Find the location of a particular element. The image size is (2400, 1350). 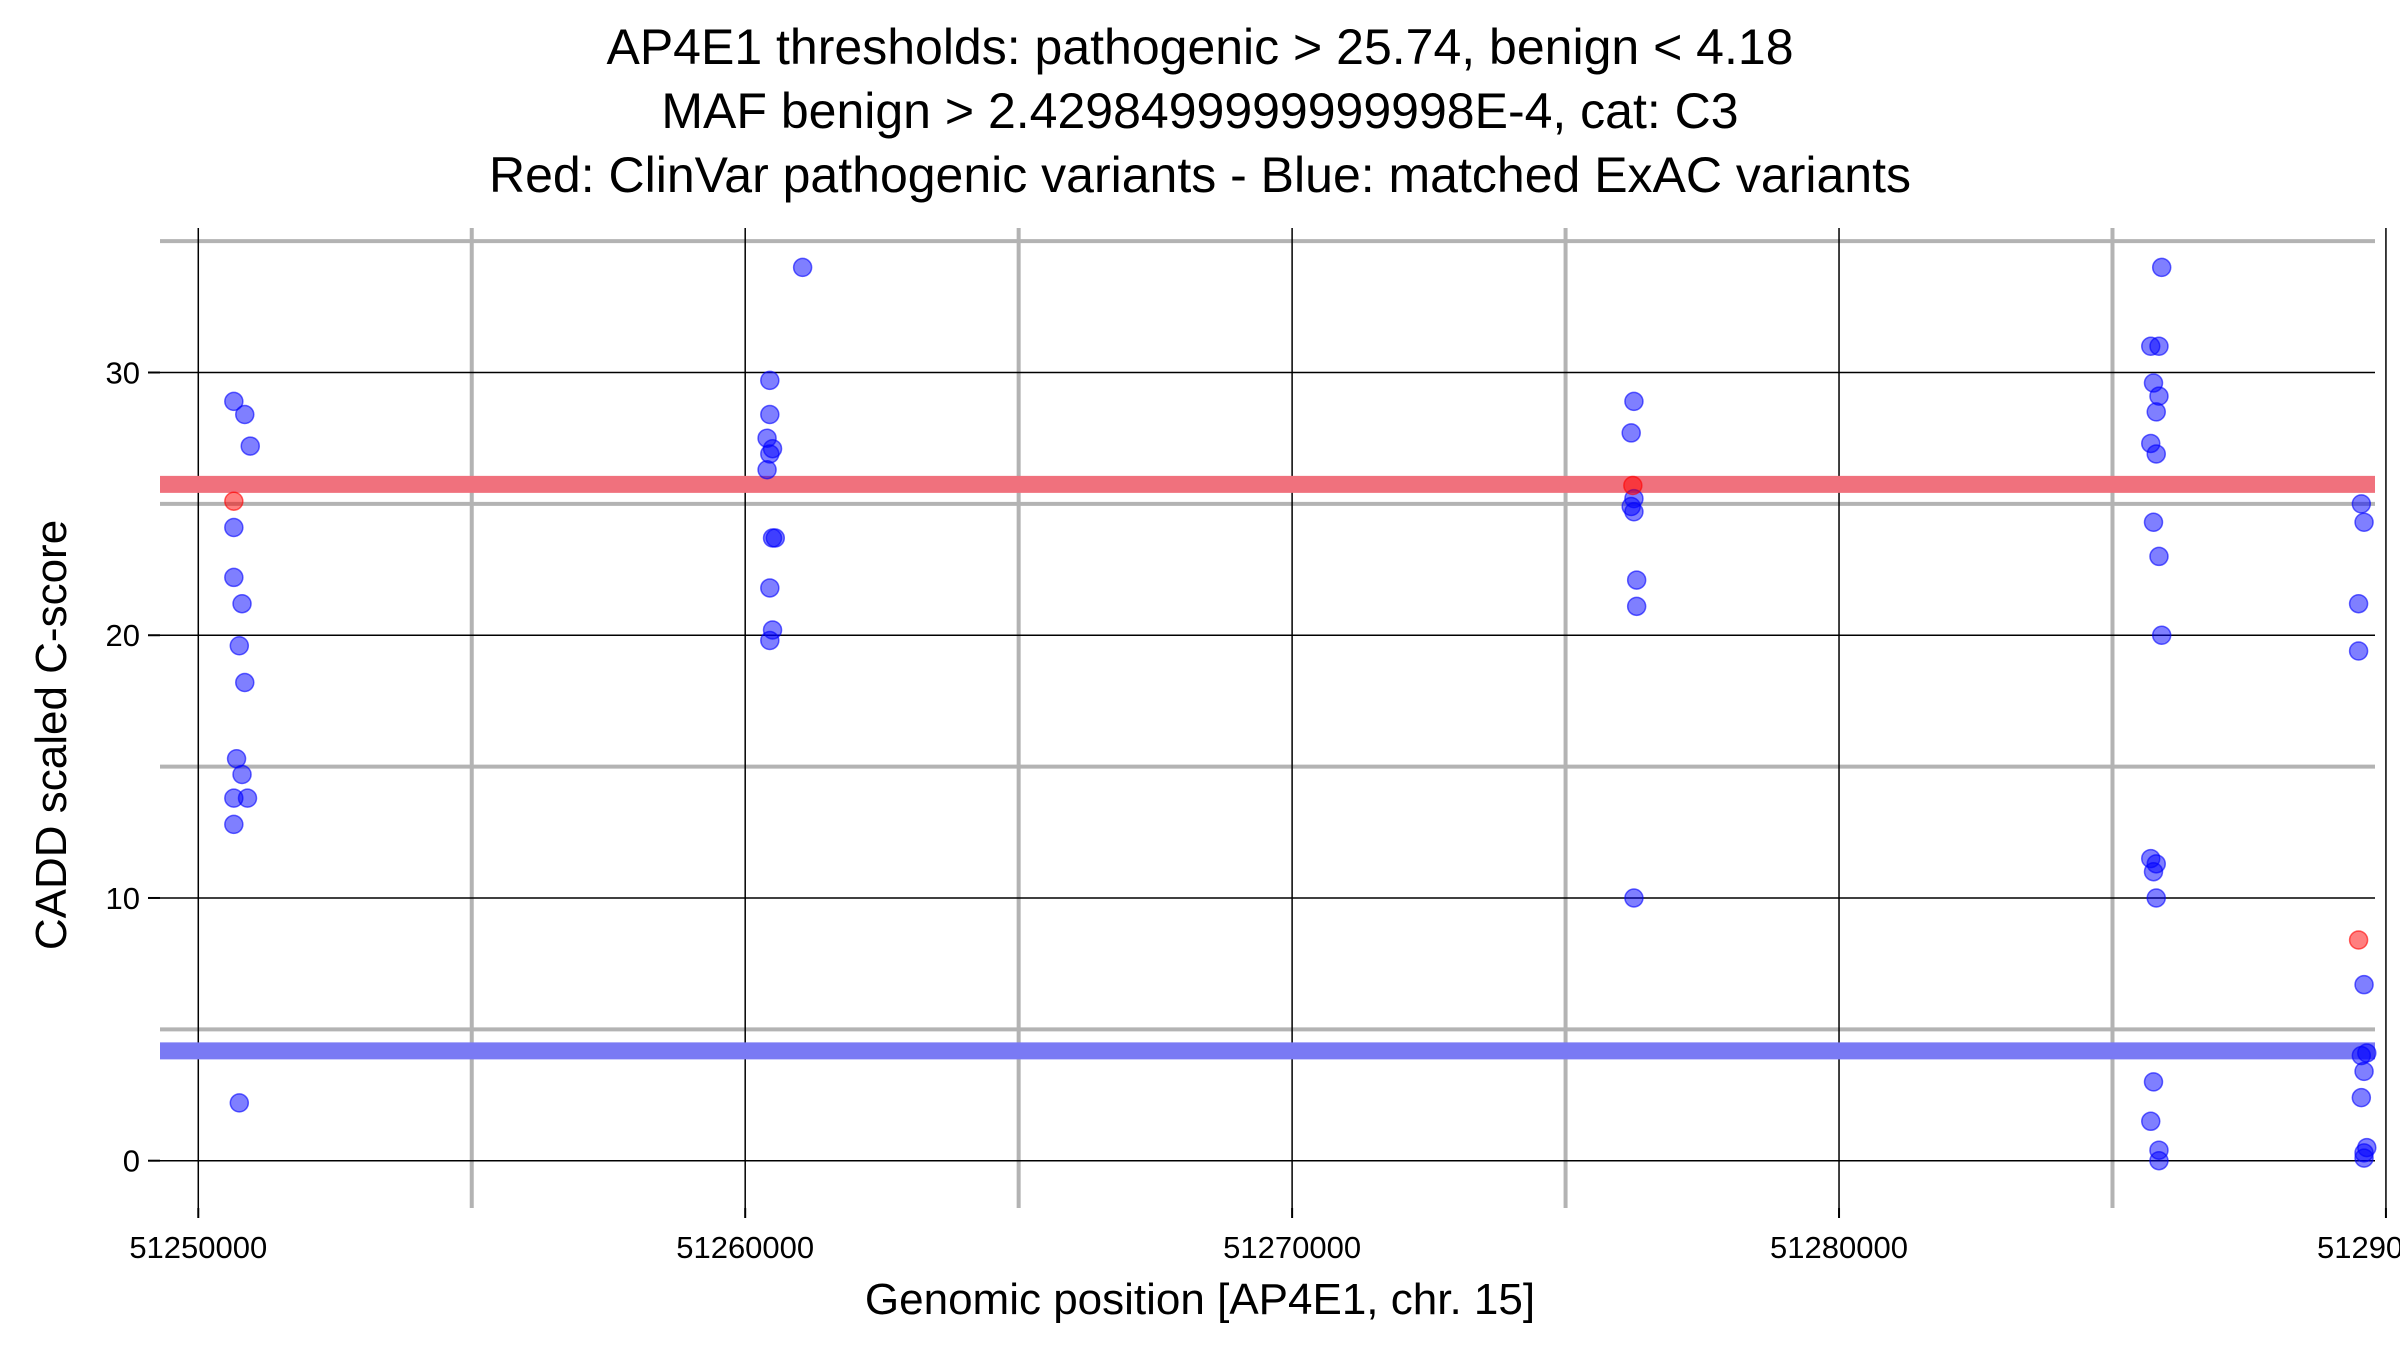

y-tick-label: 0 is located at coordinates (131, 1161).